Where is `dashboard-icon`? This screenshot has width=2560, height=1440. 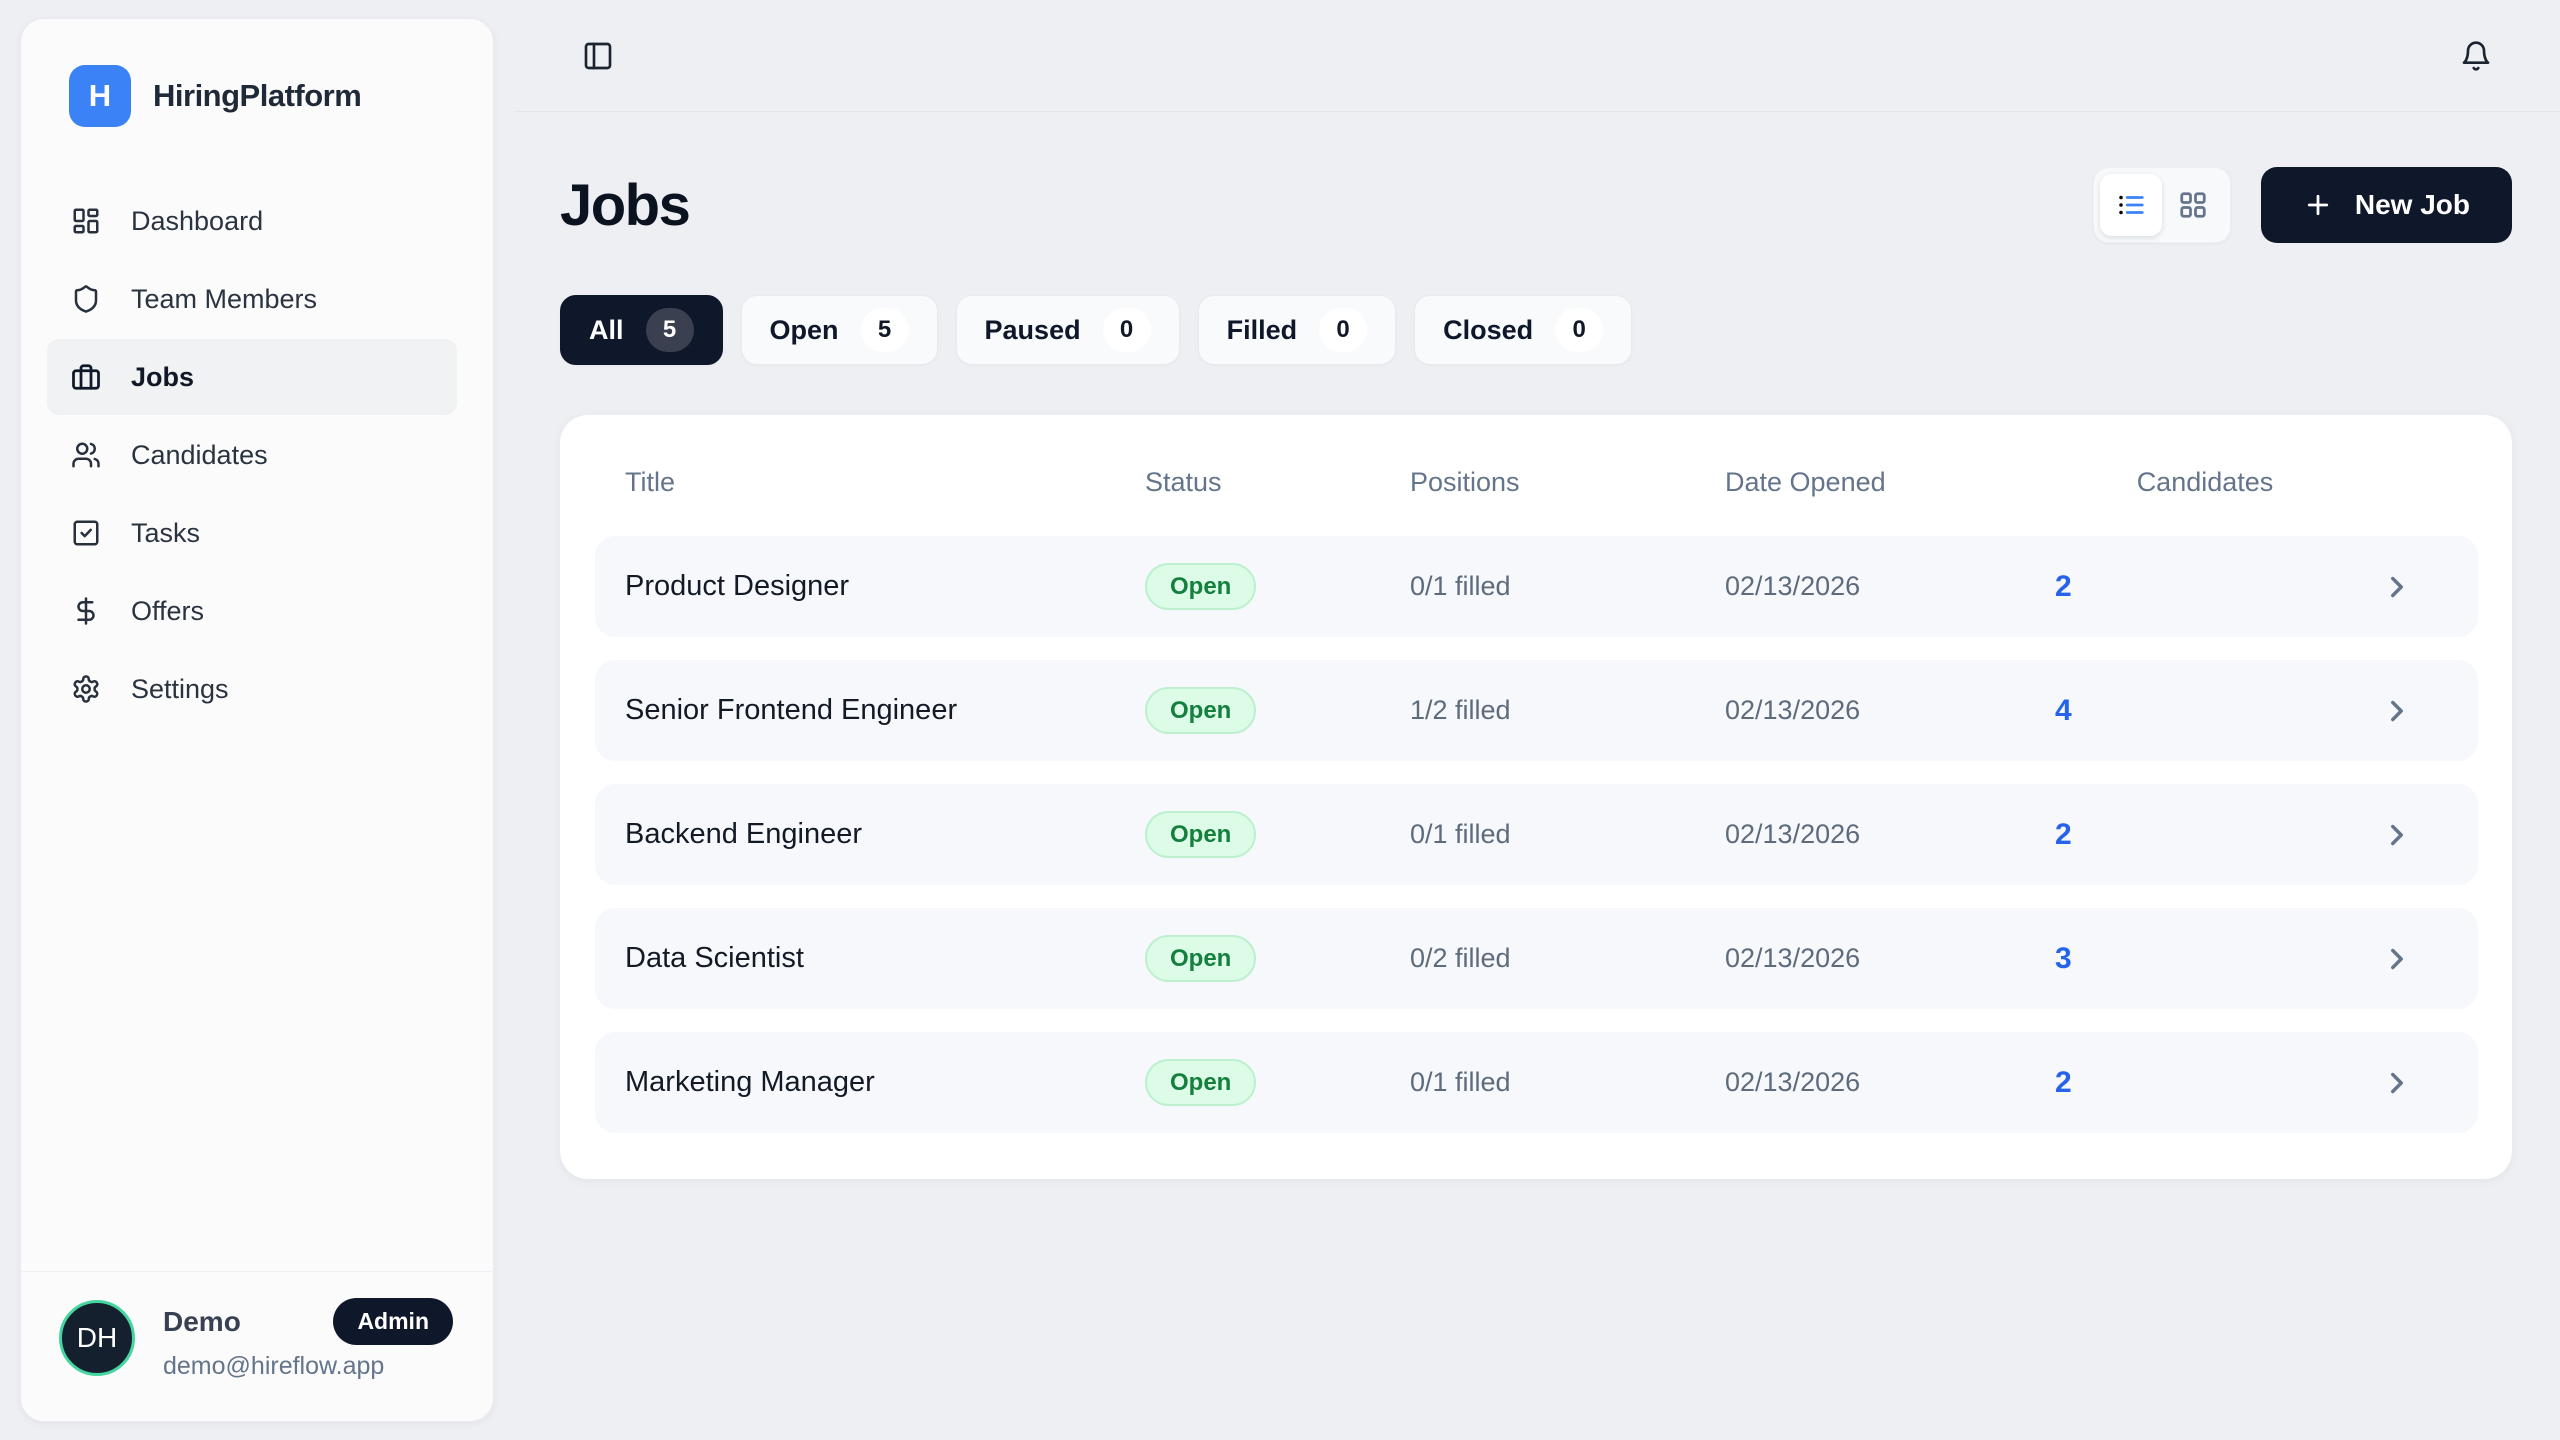 dashboard-icon is located at coordinates (86, 221).